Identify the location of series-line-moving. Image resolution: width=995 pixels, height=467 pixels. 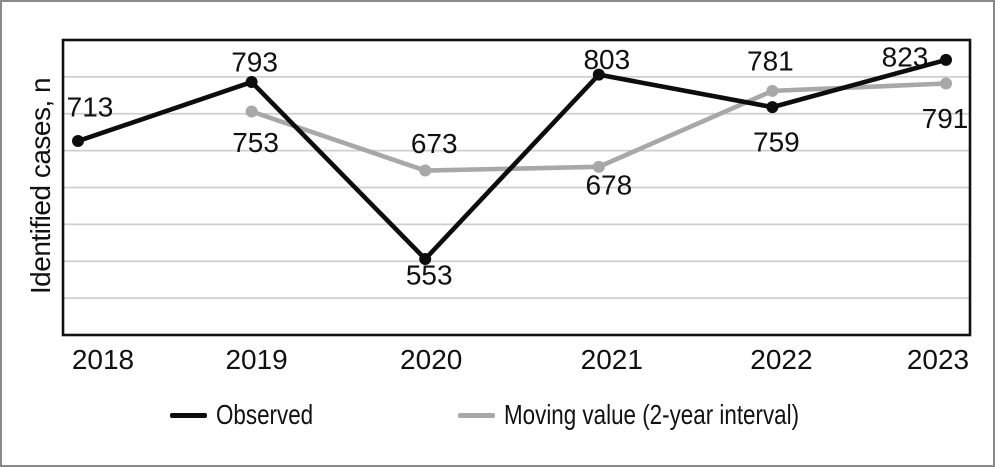
(599, 127).